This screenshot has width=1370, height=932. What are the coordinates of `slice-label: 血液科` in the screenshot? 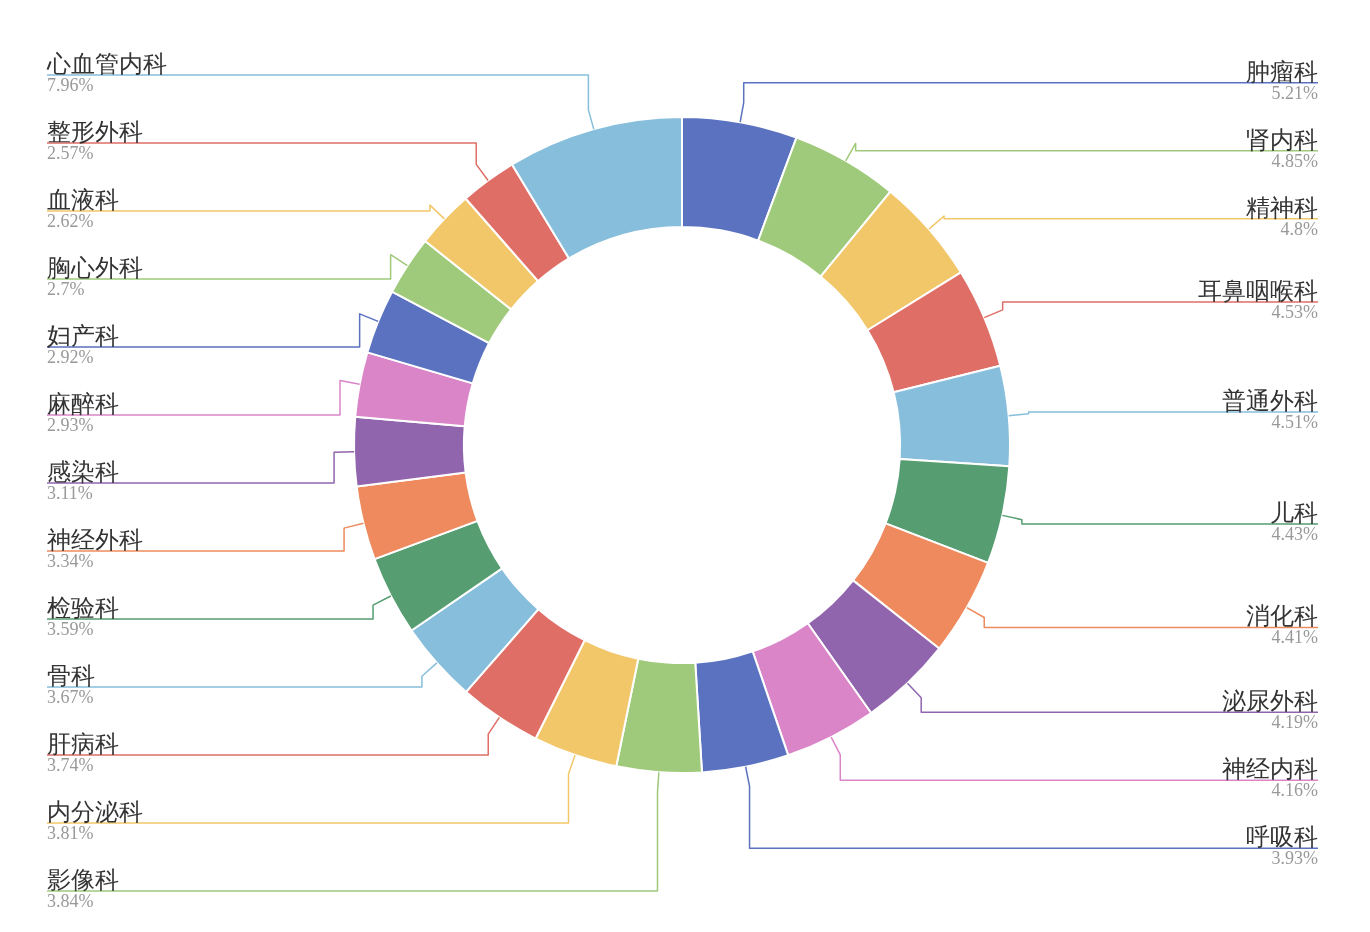 It's located at (83, 200).